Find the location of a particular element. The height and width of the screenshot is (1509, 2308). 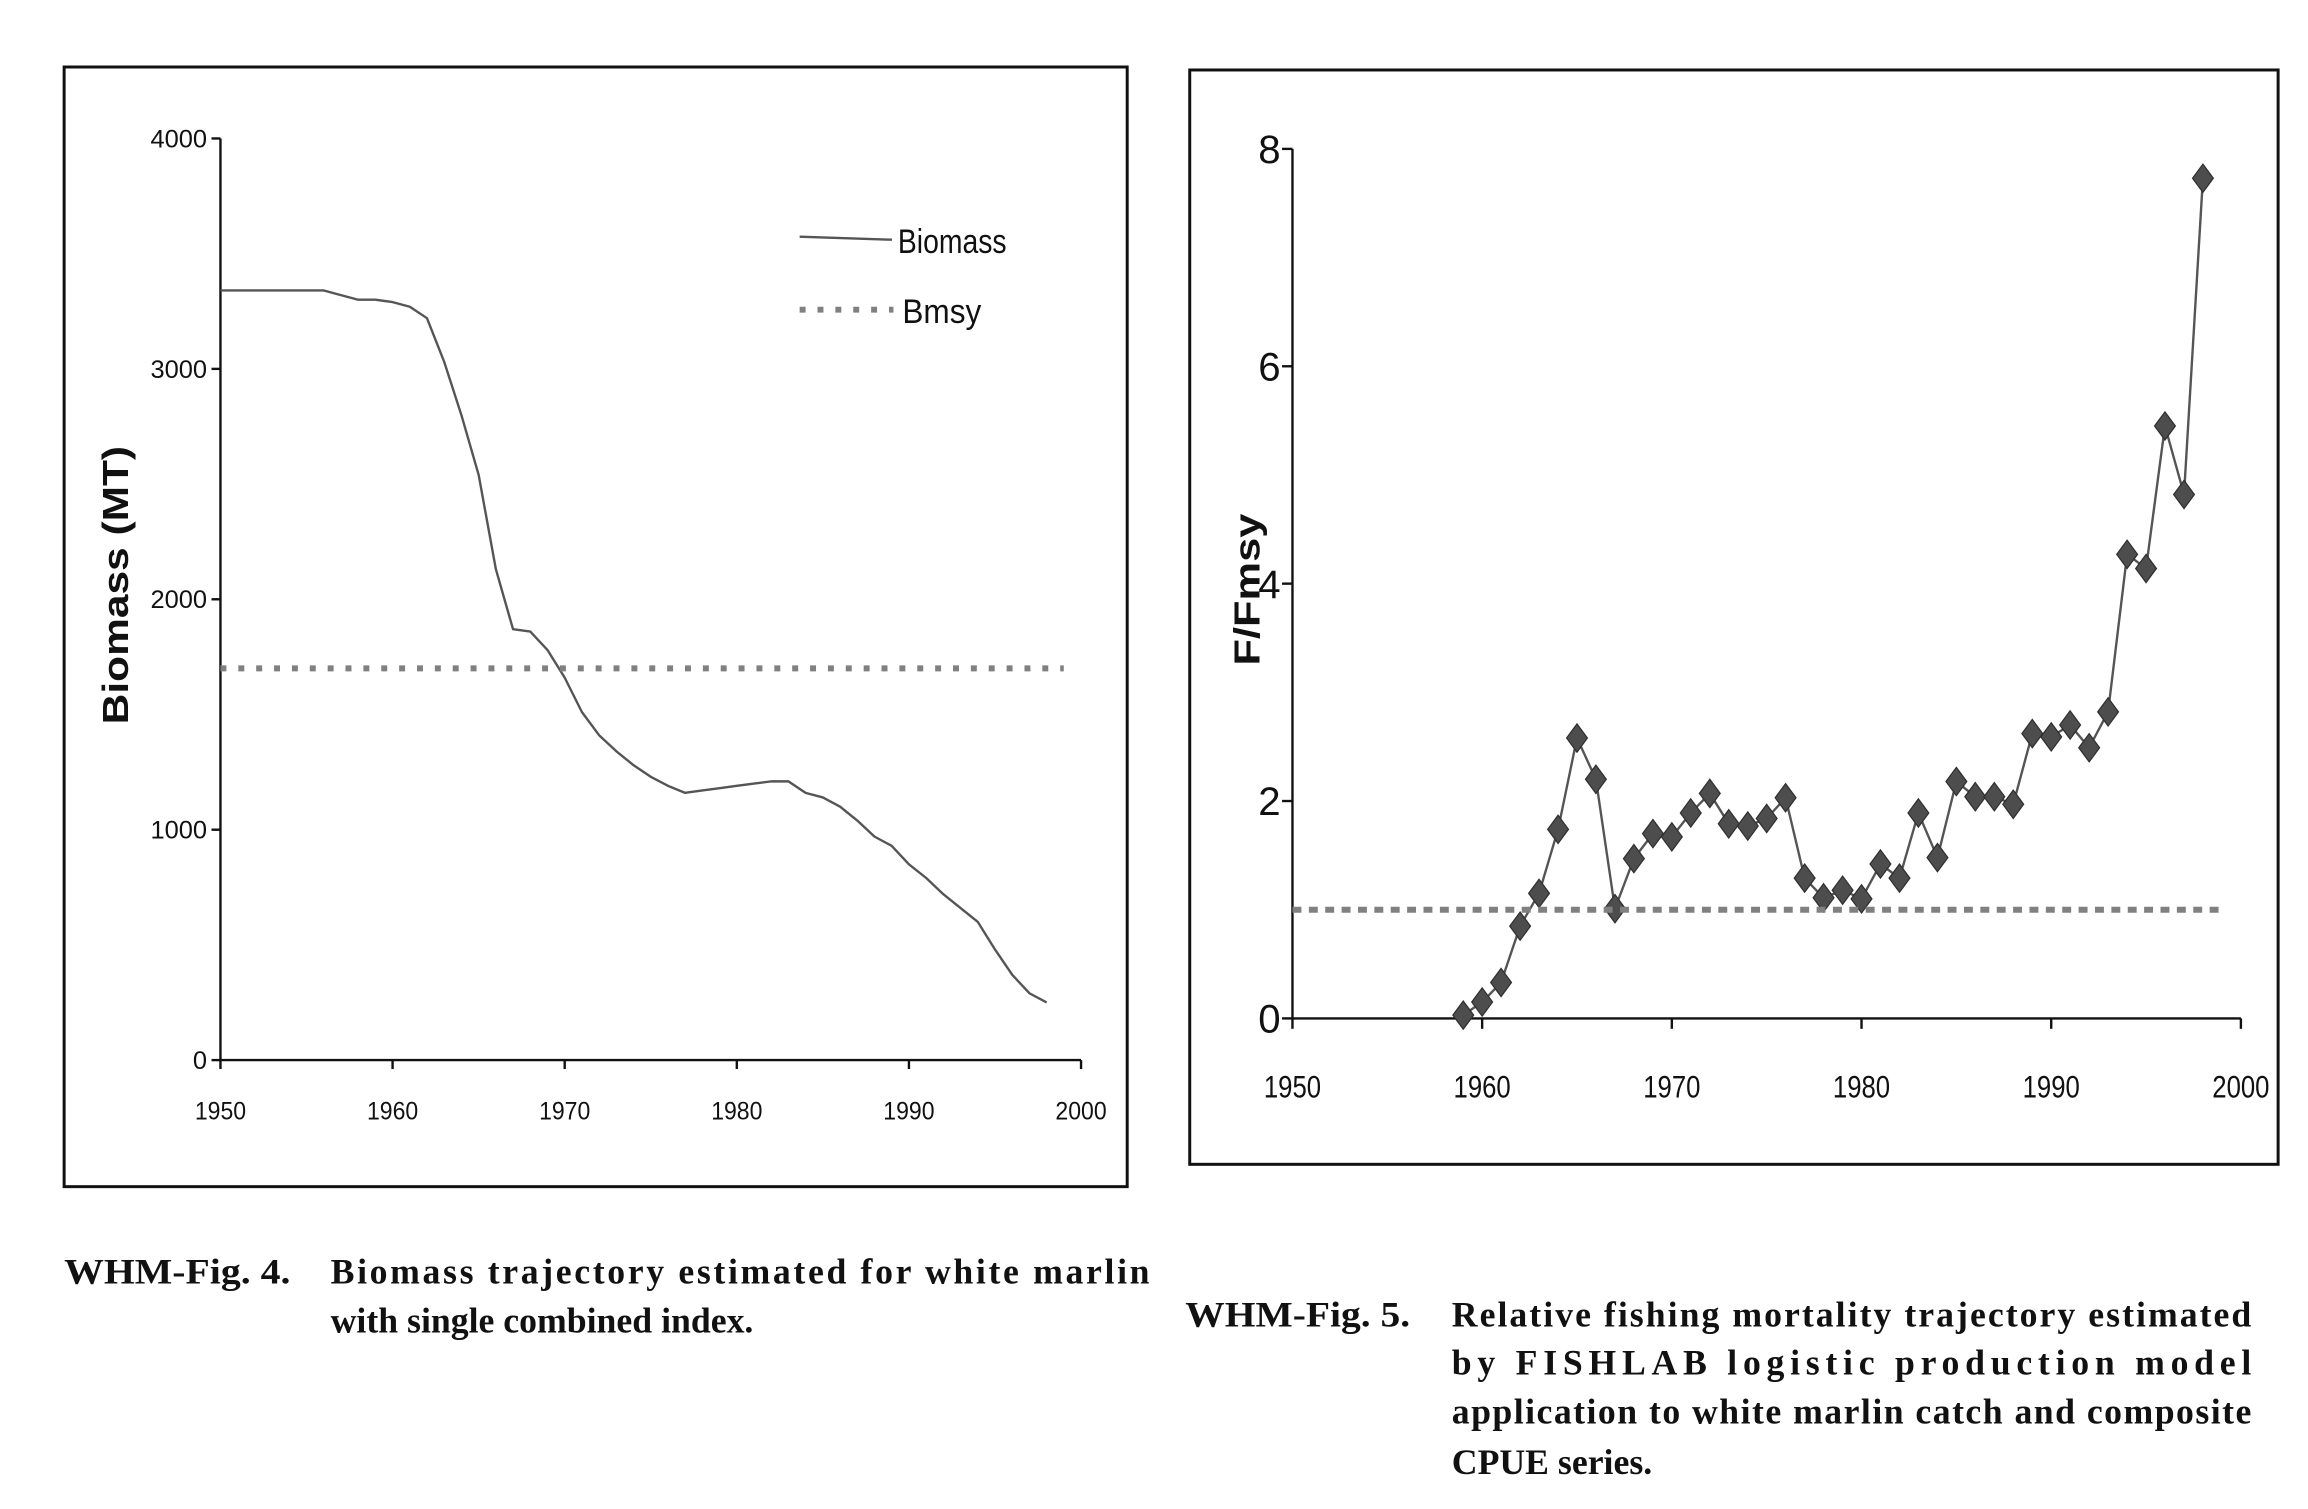

y-tick-label: 1000 is located at coordinates (178, 831).